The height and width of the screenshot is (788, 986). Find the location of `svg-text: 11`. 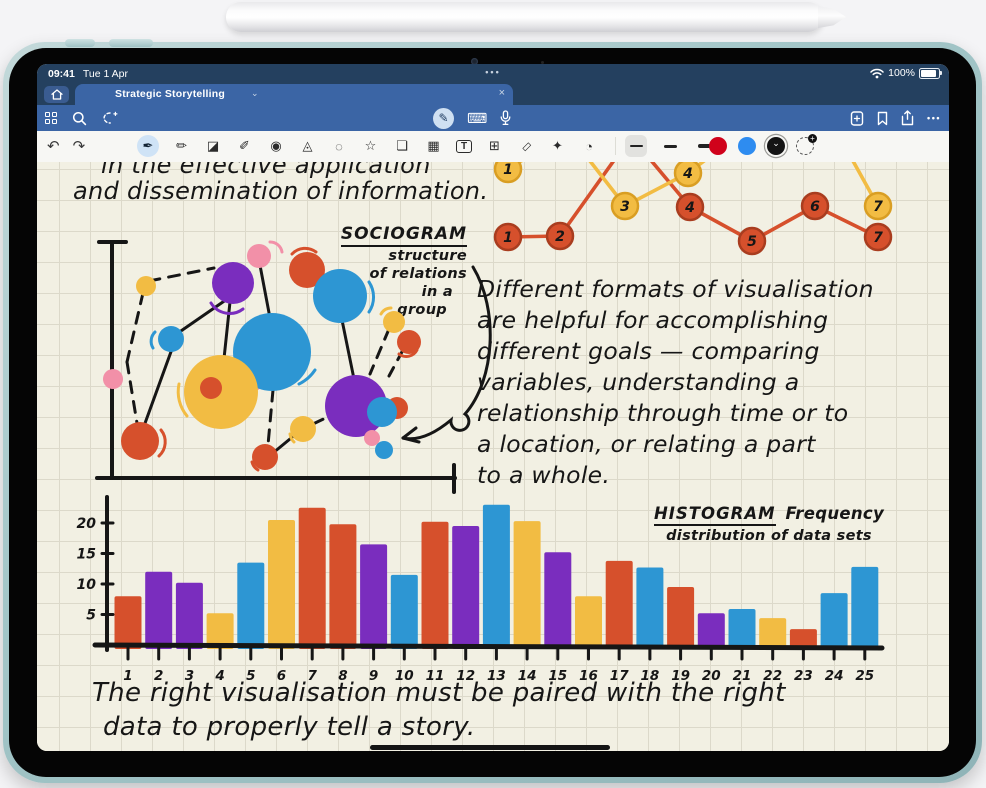

svg-text: 11 is located at coordinates (435, 676).